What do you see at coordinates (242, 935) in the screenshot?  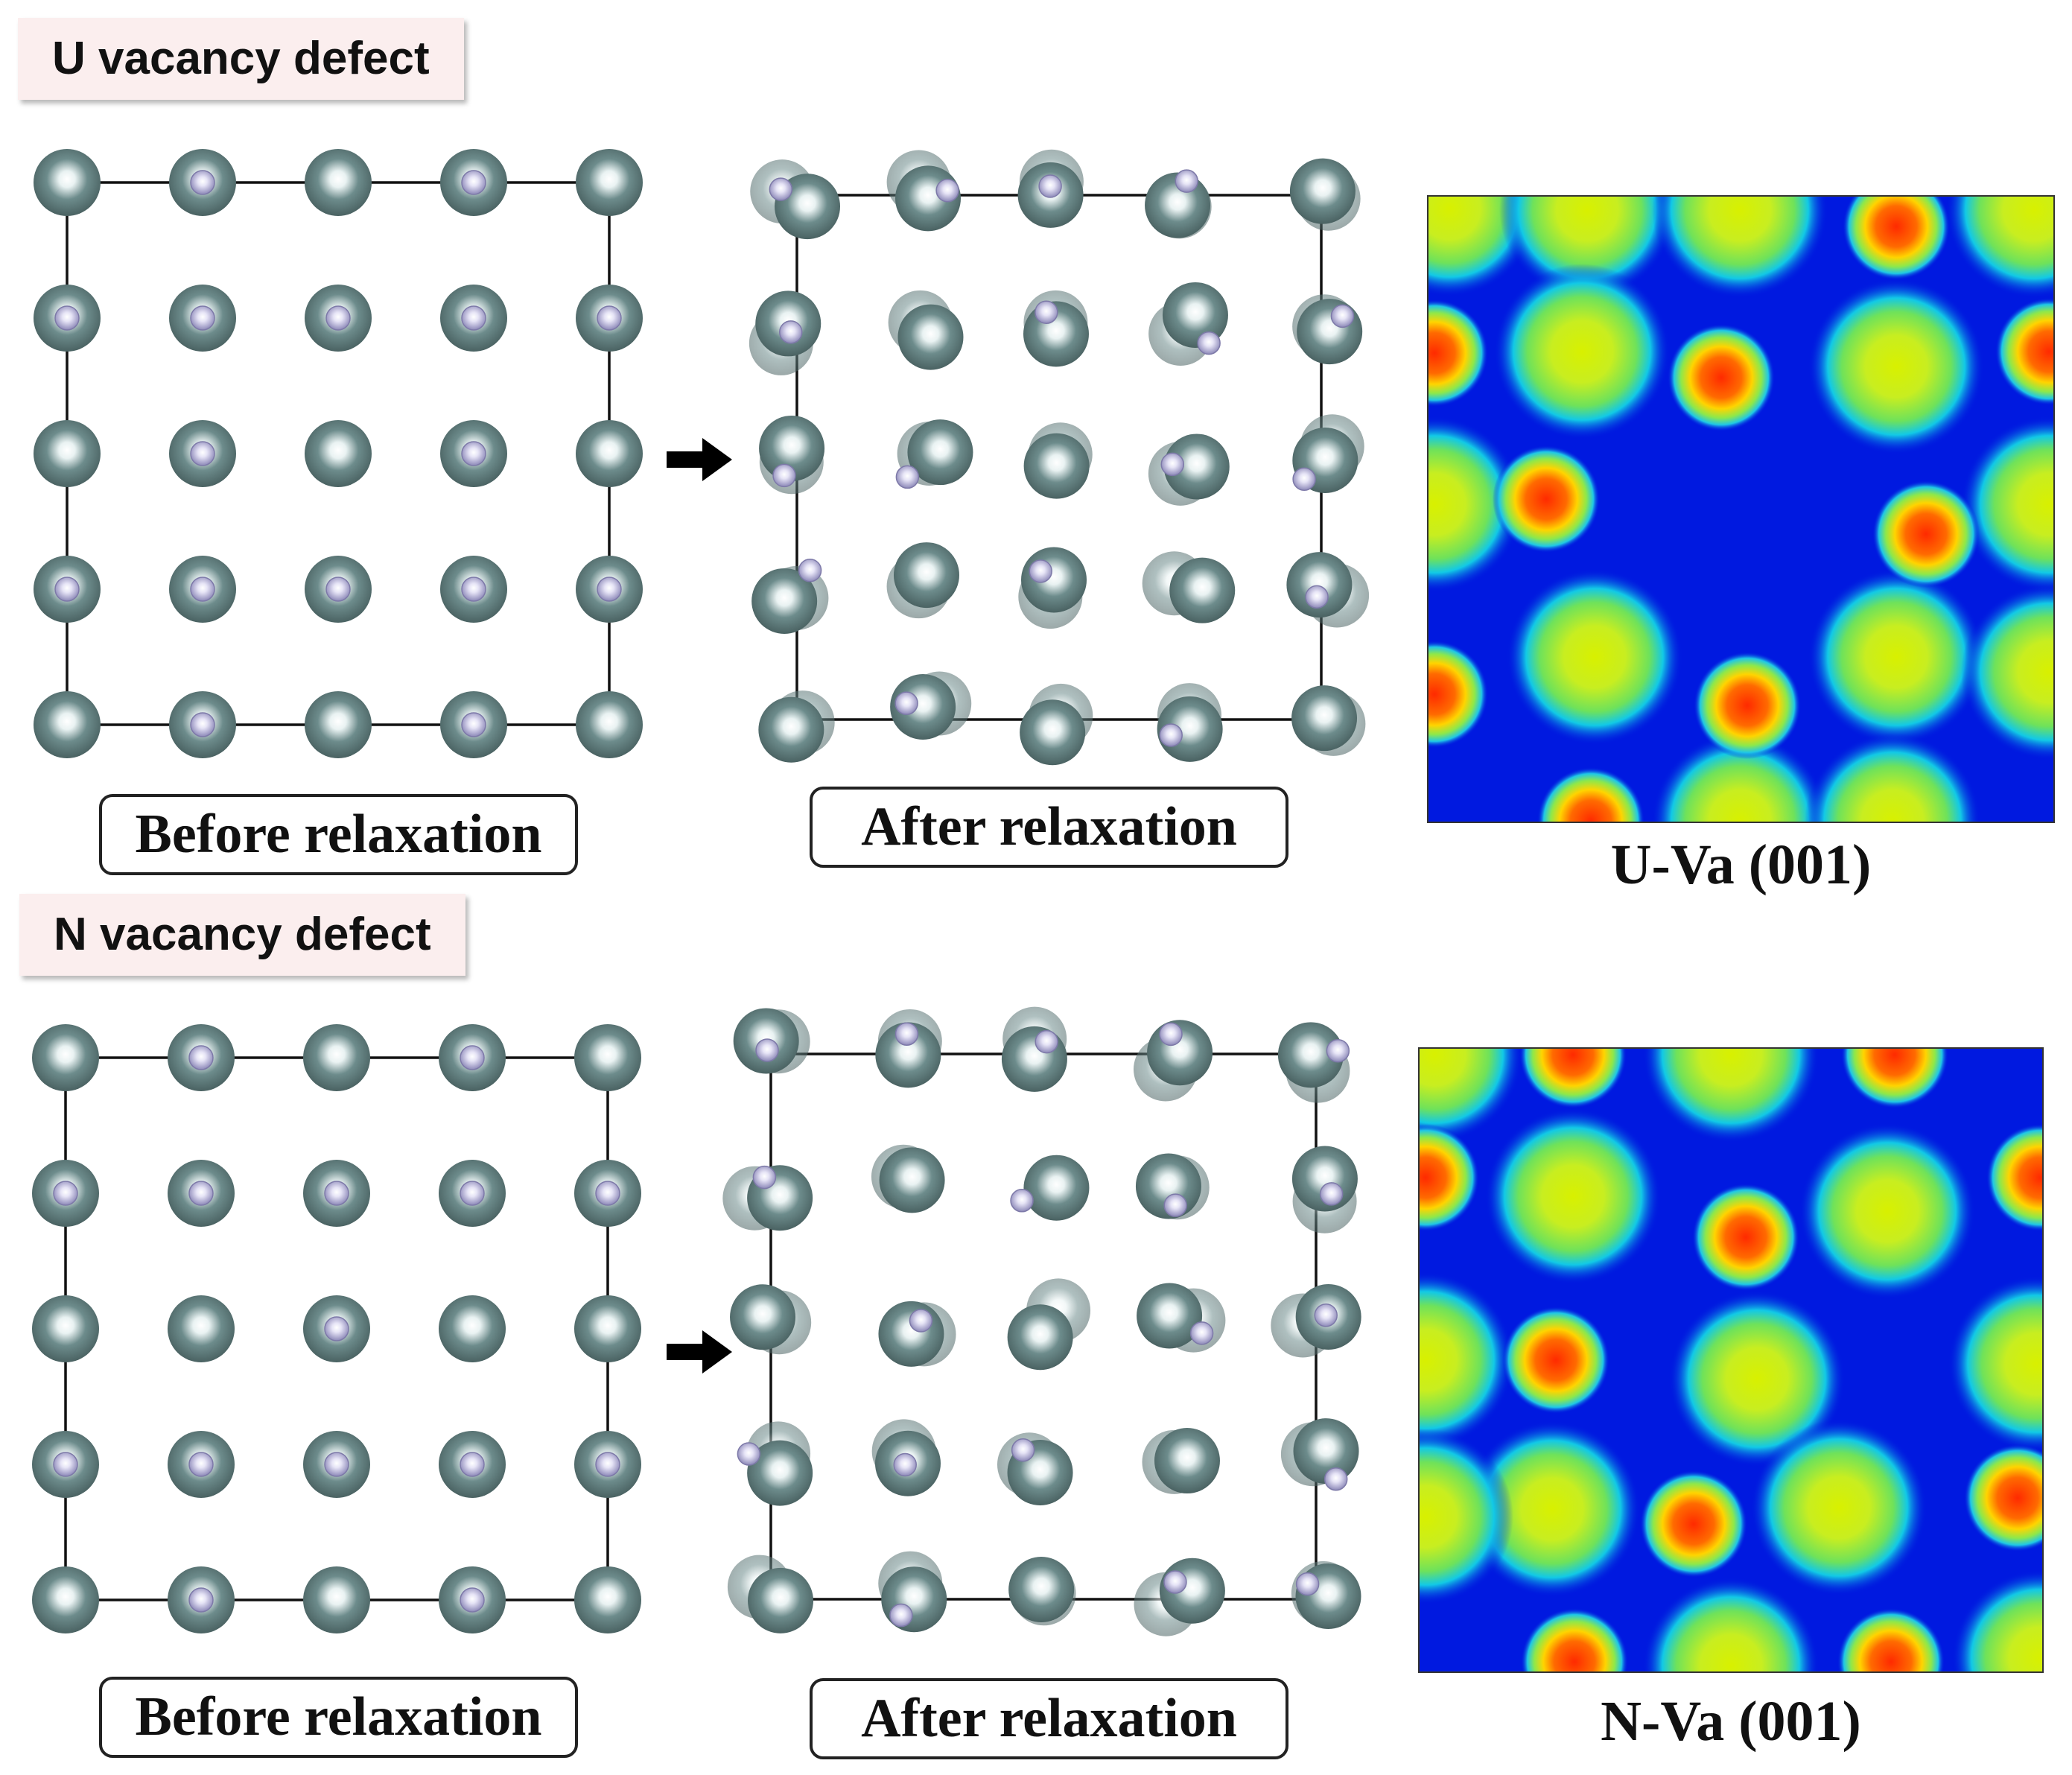 I see `n-vacancy-label: N vacancy defect` at bounding box center [242, 935].